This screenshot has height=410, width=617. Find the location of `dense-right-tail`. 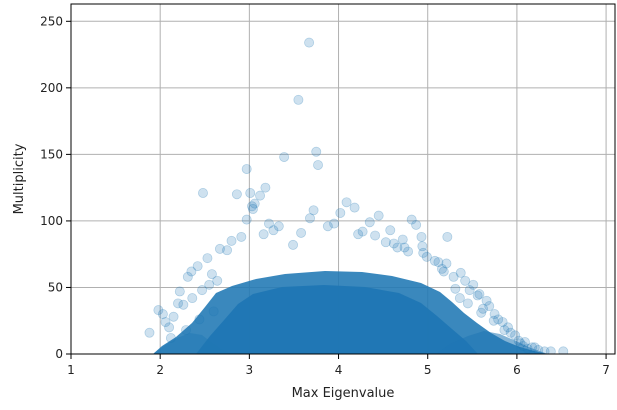

dense-right-tail is located at coordinates (492, 342).